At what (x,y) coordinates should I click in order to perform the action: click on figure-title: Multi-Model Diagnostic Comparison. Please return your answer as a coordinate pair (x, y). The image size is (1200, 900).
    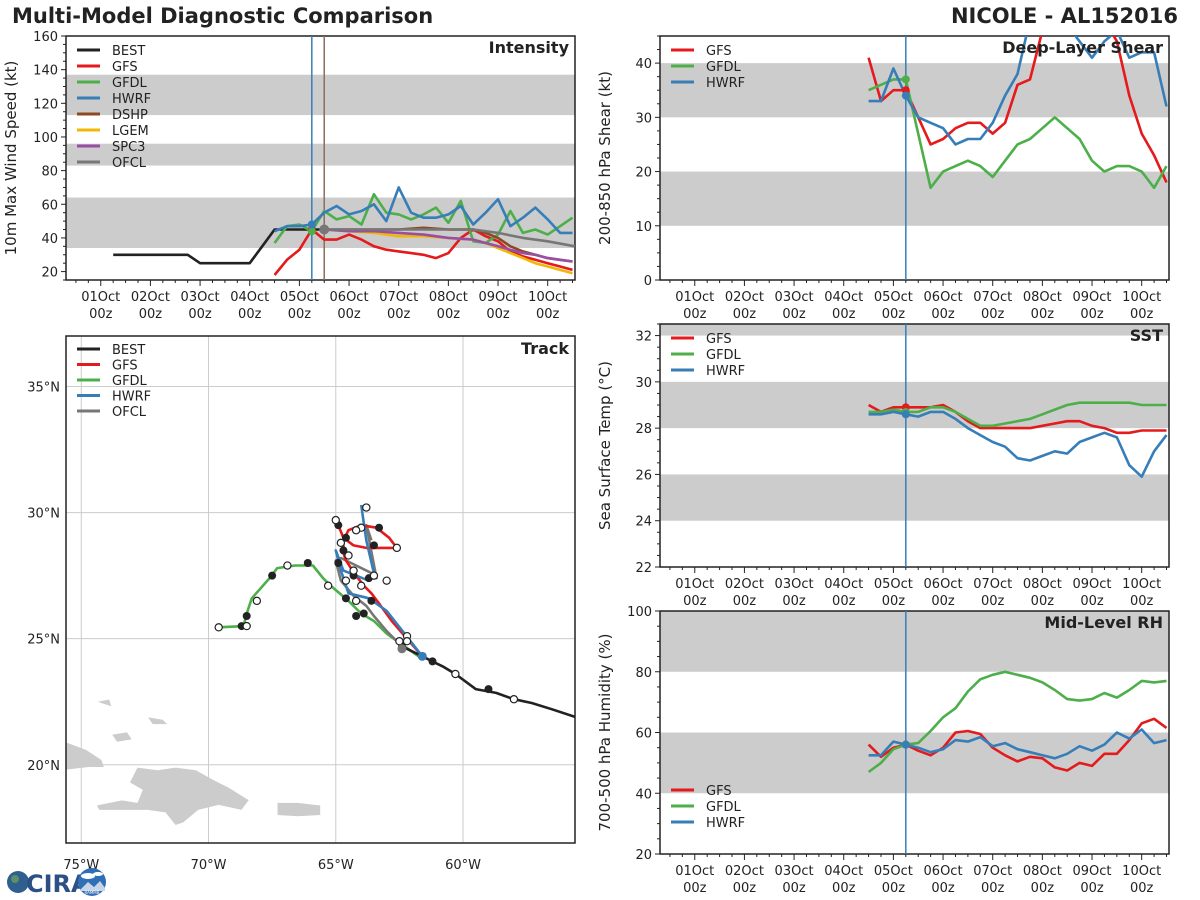
    Looking at the image, I should click on (223, 16).